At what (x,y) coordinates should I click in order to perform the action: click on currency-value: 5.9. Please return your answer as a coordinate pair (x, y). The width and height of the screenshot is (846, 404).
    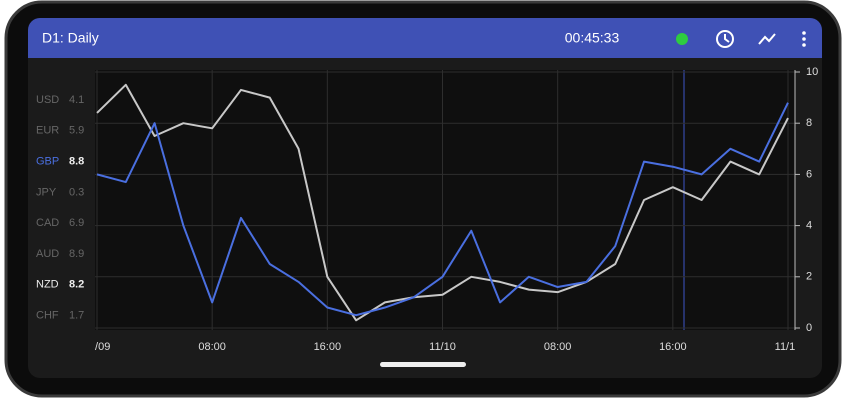
    Looking at the image, I should click on (76, 131).